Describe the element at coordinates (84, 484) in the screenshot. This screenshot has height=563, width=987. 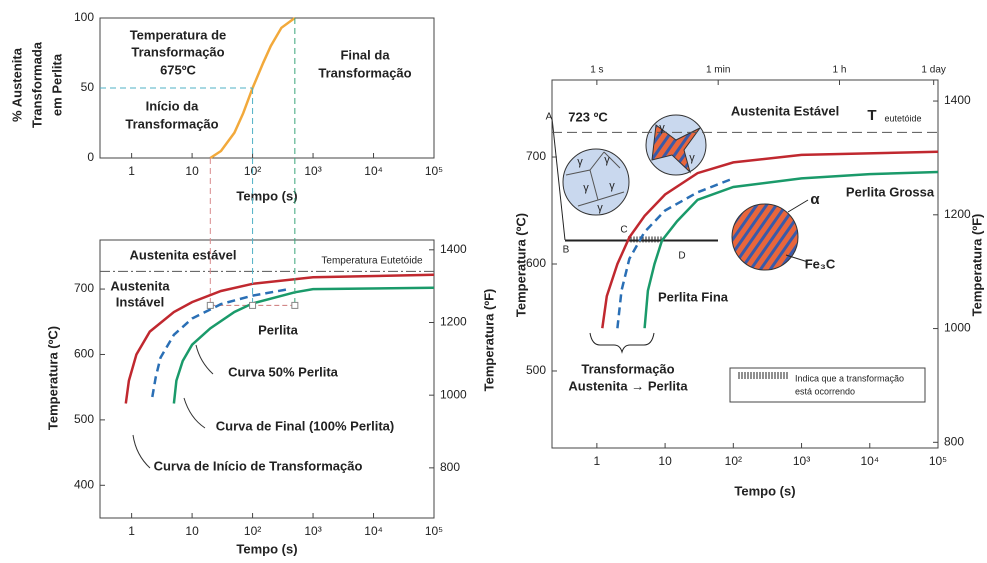
I see `y-tick-label: 400` at that location.